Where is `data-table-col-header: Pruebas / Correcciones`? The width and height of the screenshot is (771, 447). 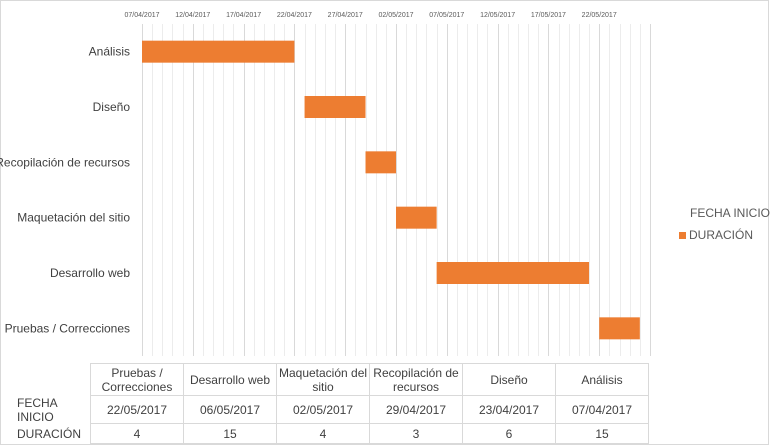
data-table-col-header: Pruebas / Correcciones is located at coordinates (137, 379).